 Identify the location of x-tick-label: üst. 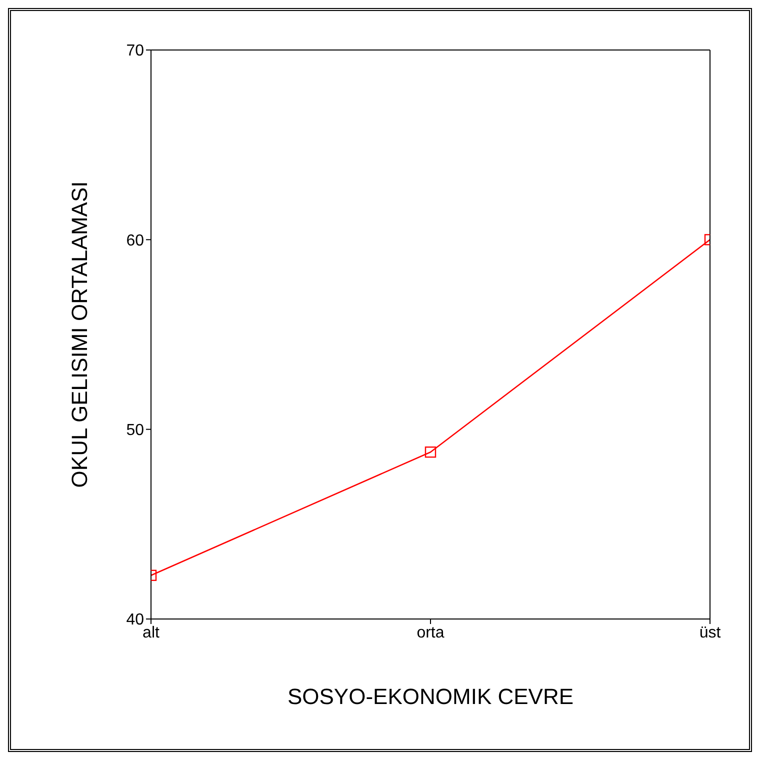
(710, 633).